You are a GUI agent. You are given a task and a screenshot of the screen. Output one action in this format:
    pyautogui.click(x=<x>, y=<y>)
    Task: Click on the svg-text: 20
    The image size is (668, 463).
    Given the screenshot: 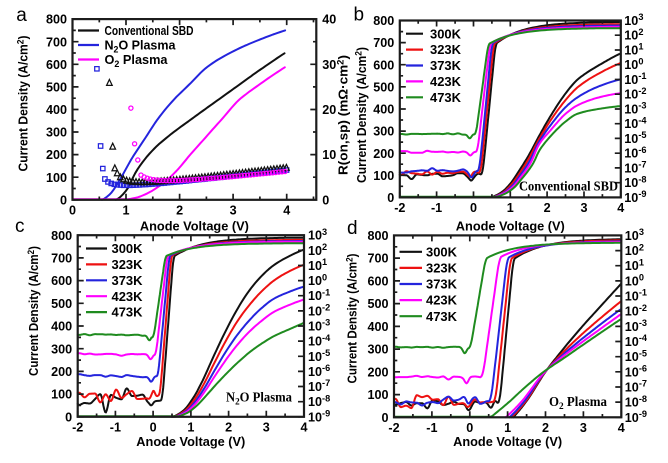 What is the action you would take?
    pyautogui.click(x=329, y=110)
    